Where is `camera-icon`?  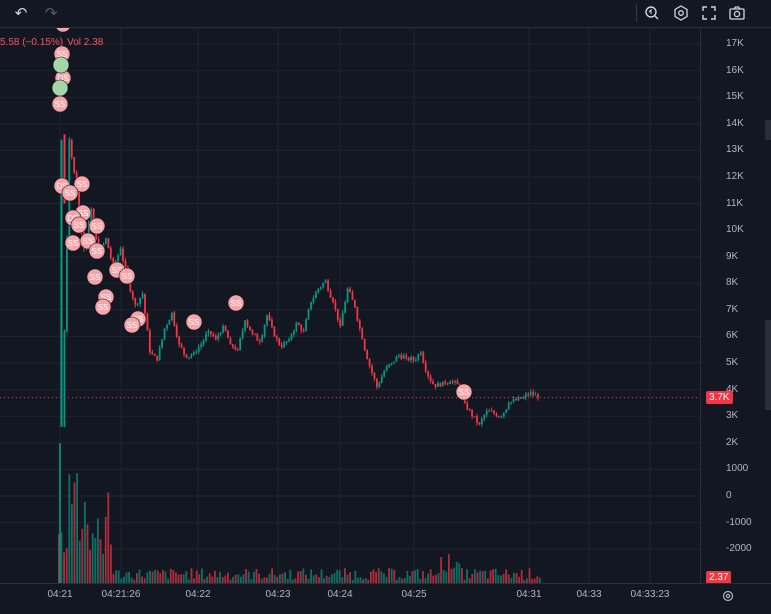 camera-icon is located at coordinates (737, 13).